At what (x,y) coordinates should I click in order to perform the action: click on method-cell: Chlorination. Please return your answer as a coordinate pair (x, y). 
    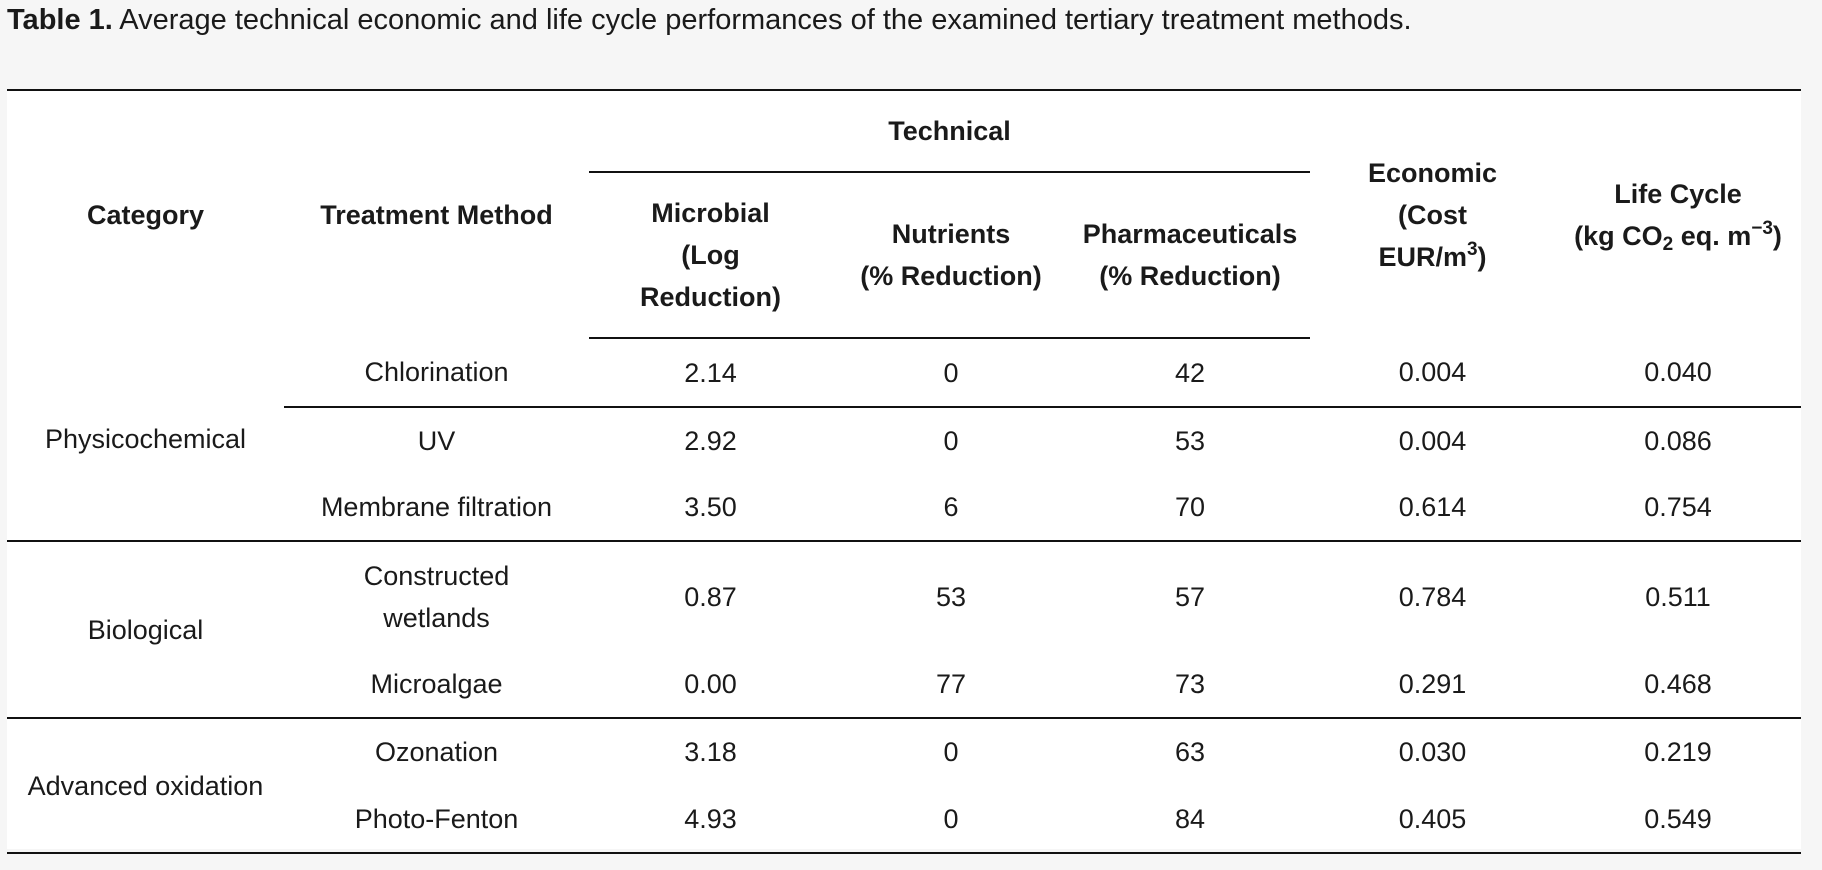
    Looking at the image, I should click on (436, 372).